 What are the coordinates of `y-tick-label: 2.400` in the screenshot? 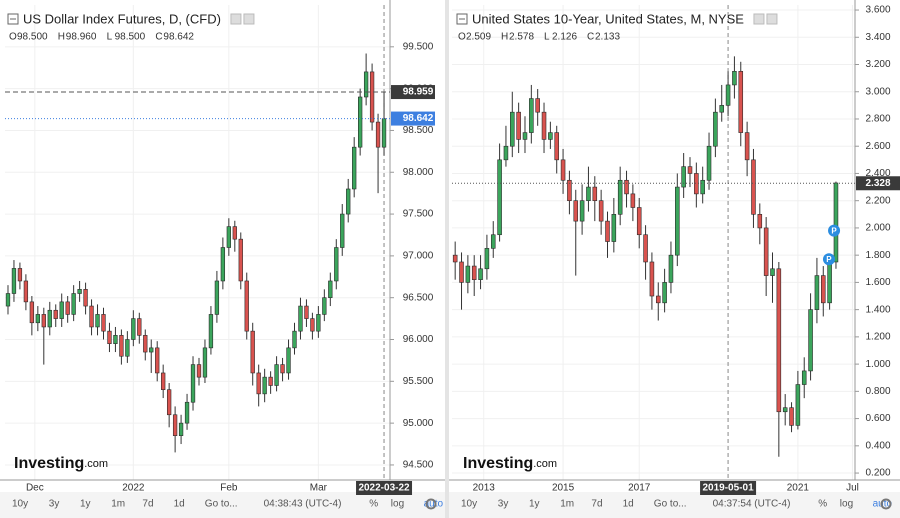 It's located at (877, 173).